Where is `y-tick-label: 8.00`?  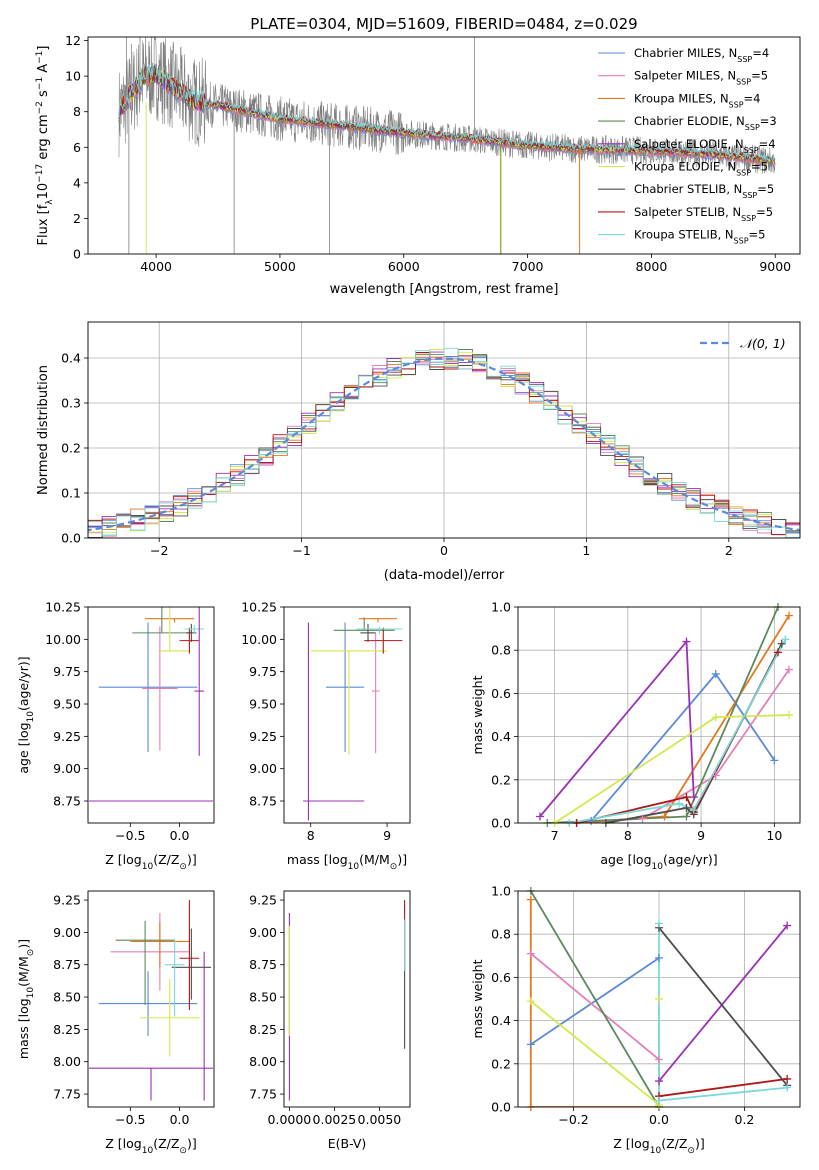
y-tick-label: 8.00 is located at coordinates (263, 1061).